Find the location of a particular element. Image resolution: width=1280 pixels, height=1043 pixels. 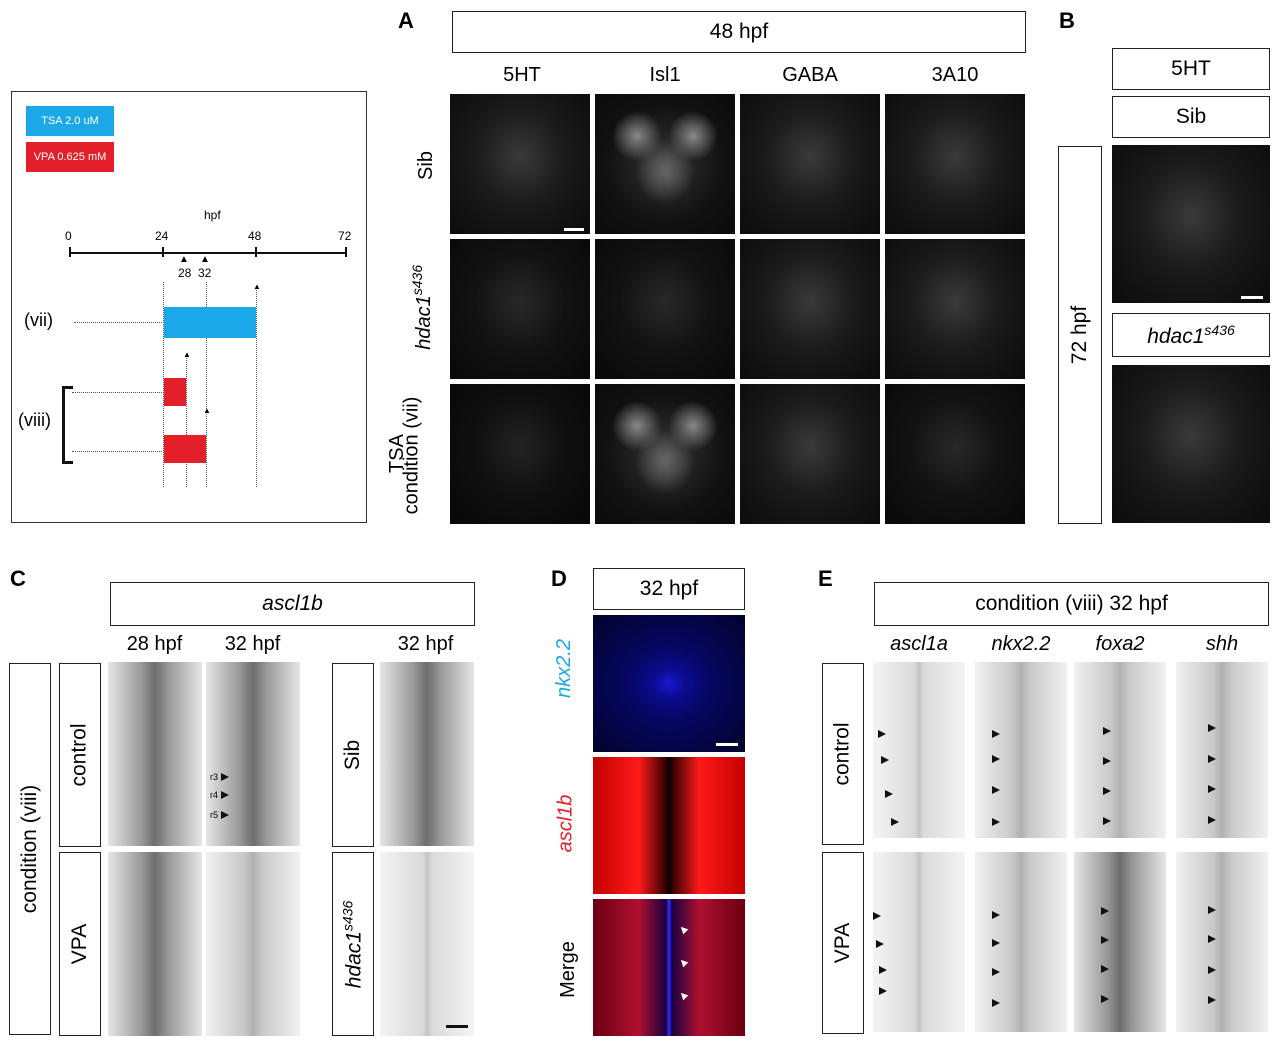

marker-32-label: 32 is located at coordinates (205, 273).